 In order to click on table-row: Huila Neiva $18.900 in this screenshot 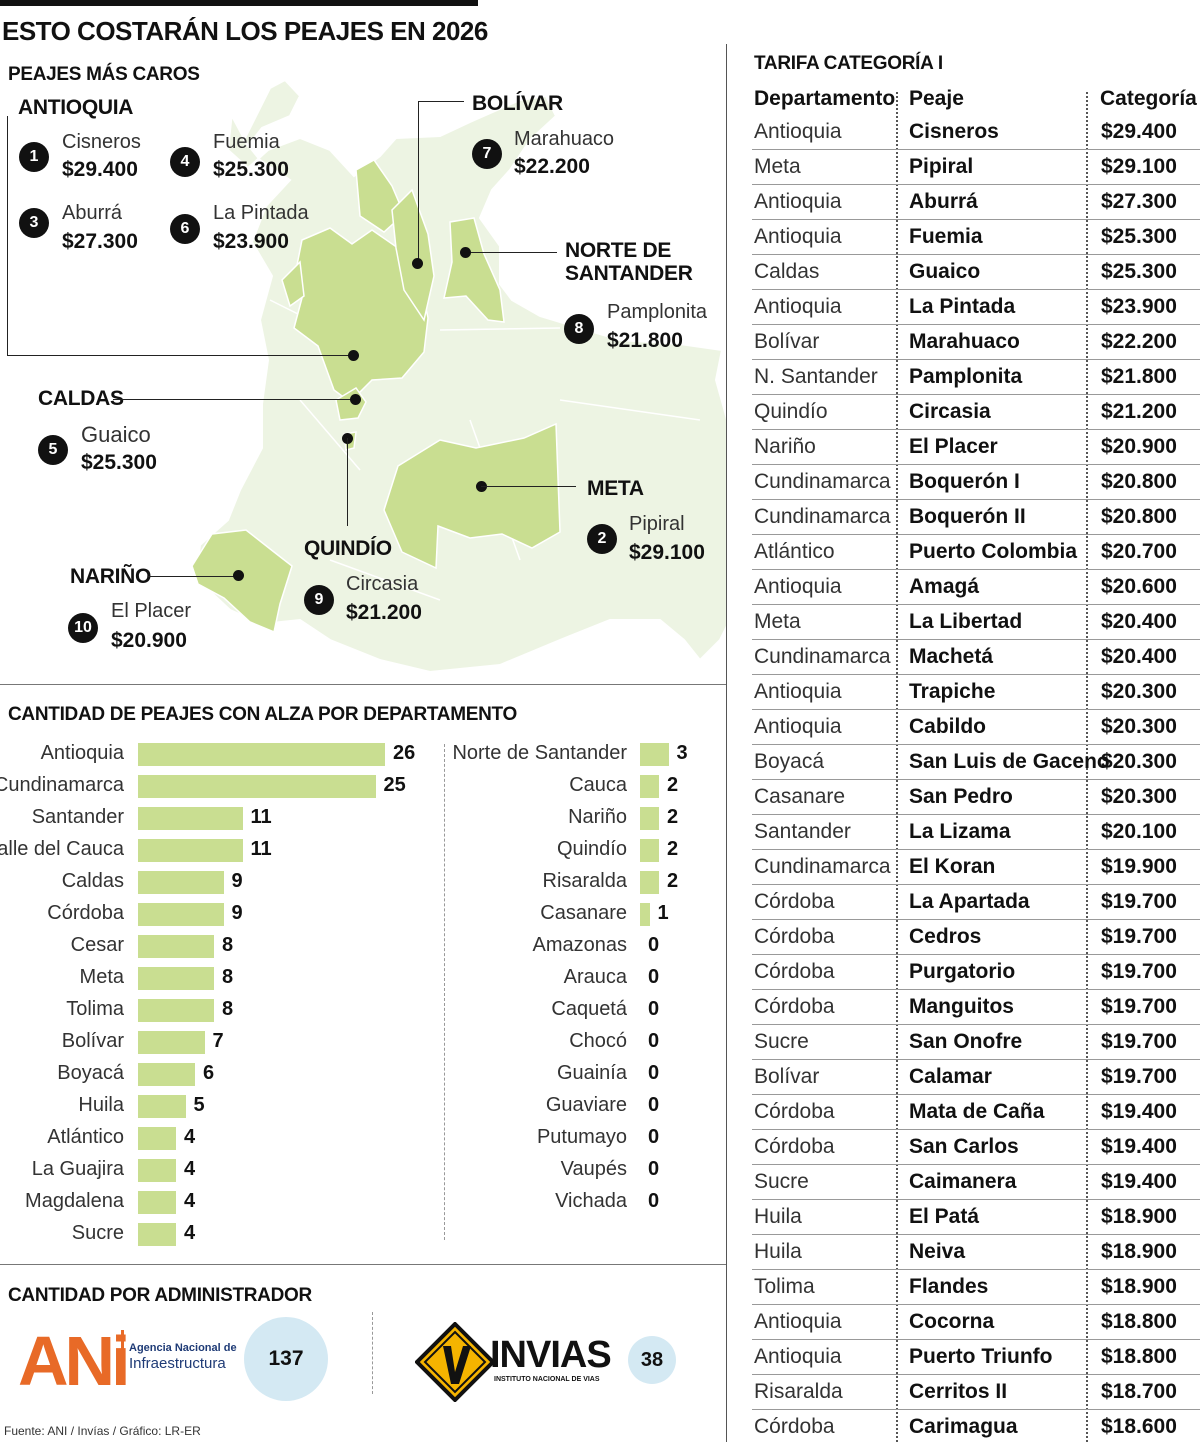, I will do `click(976, 1252)`.